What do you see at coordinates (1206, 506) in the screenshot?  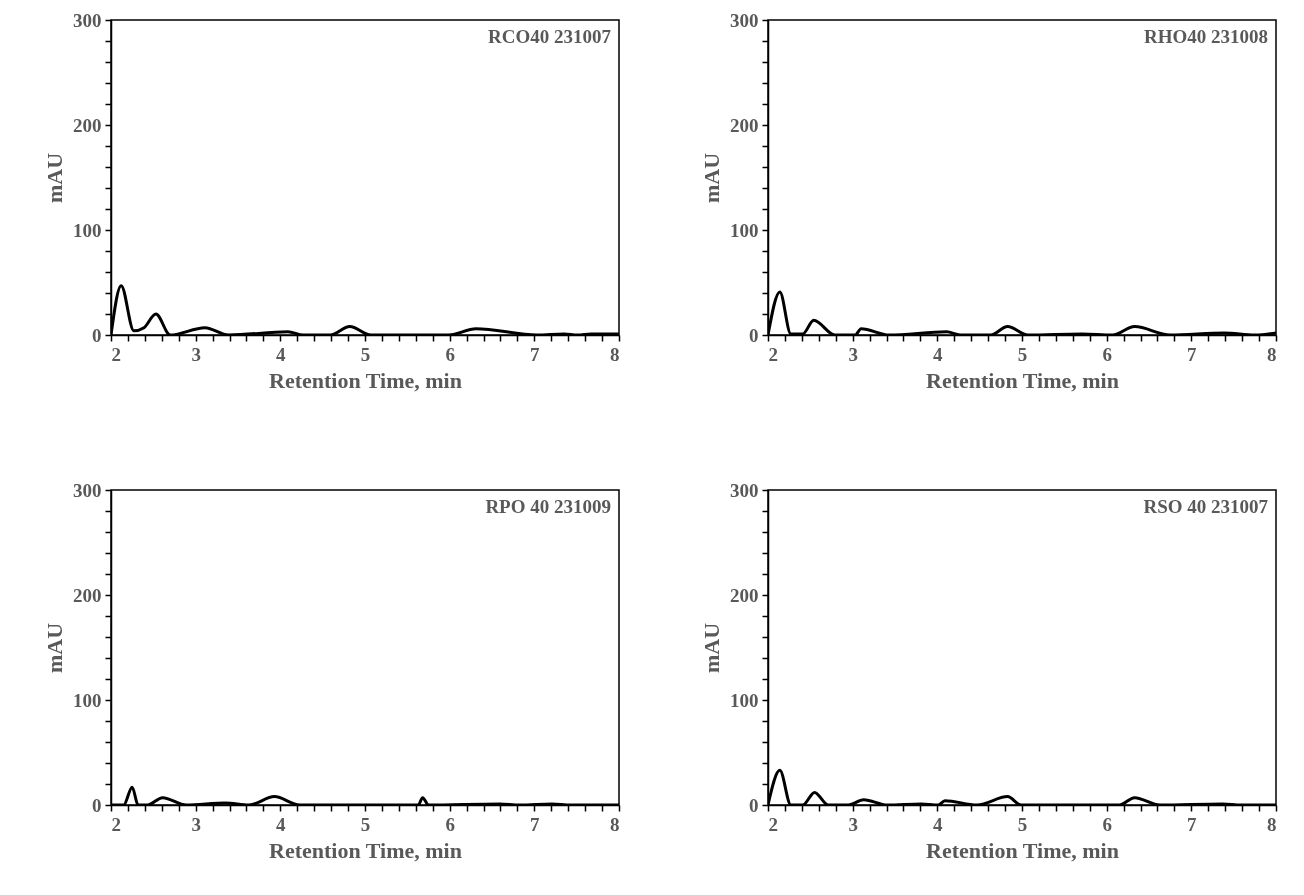 I see `annotation: RSO 40 231007` at bounding box center [1206, 506].